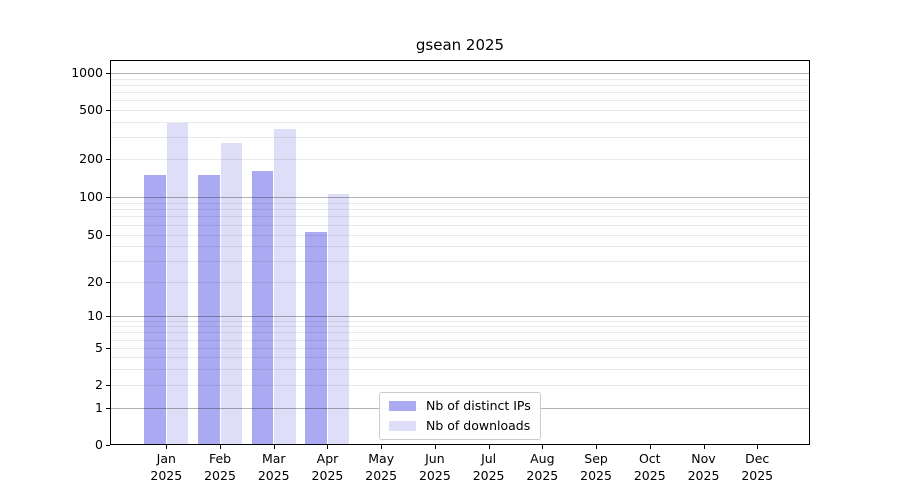  I want to click on legend-label: Nb of downloads, so click(478, 425).